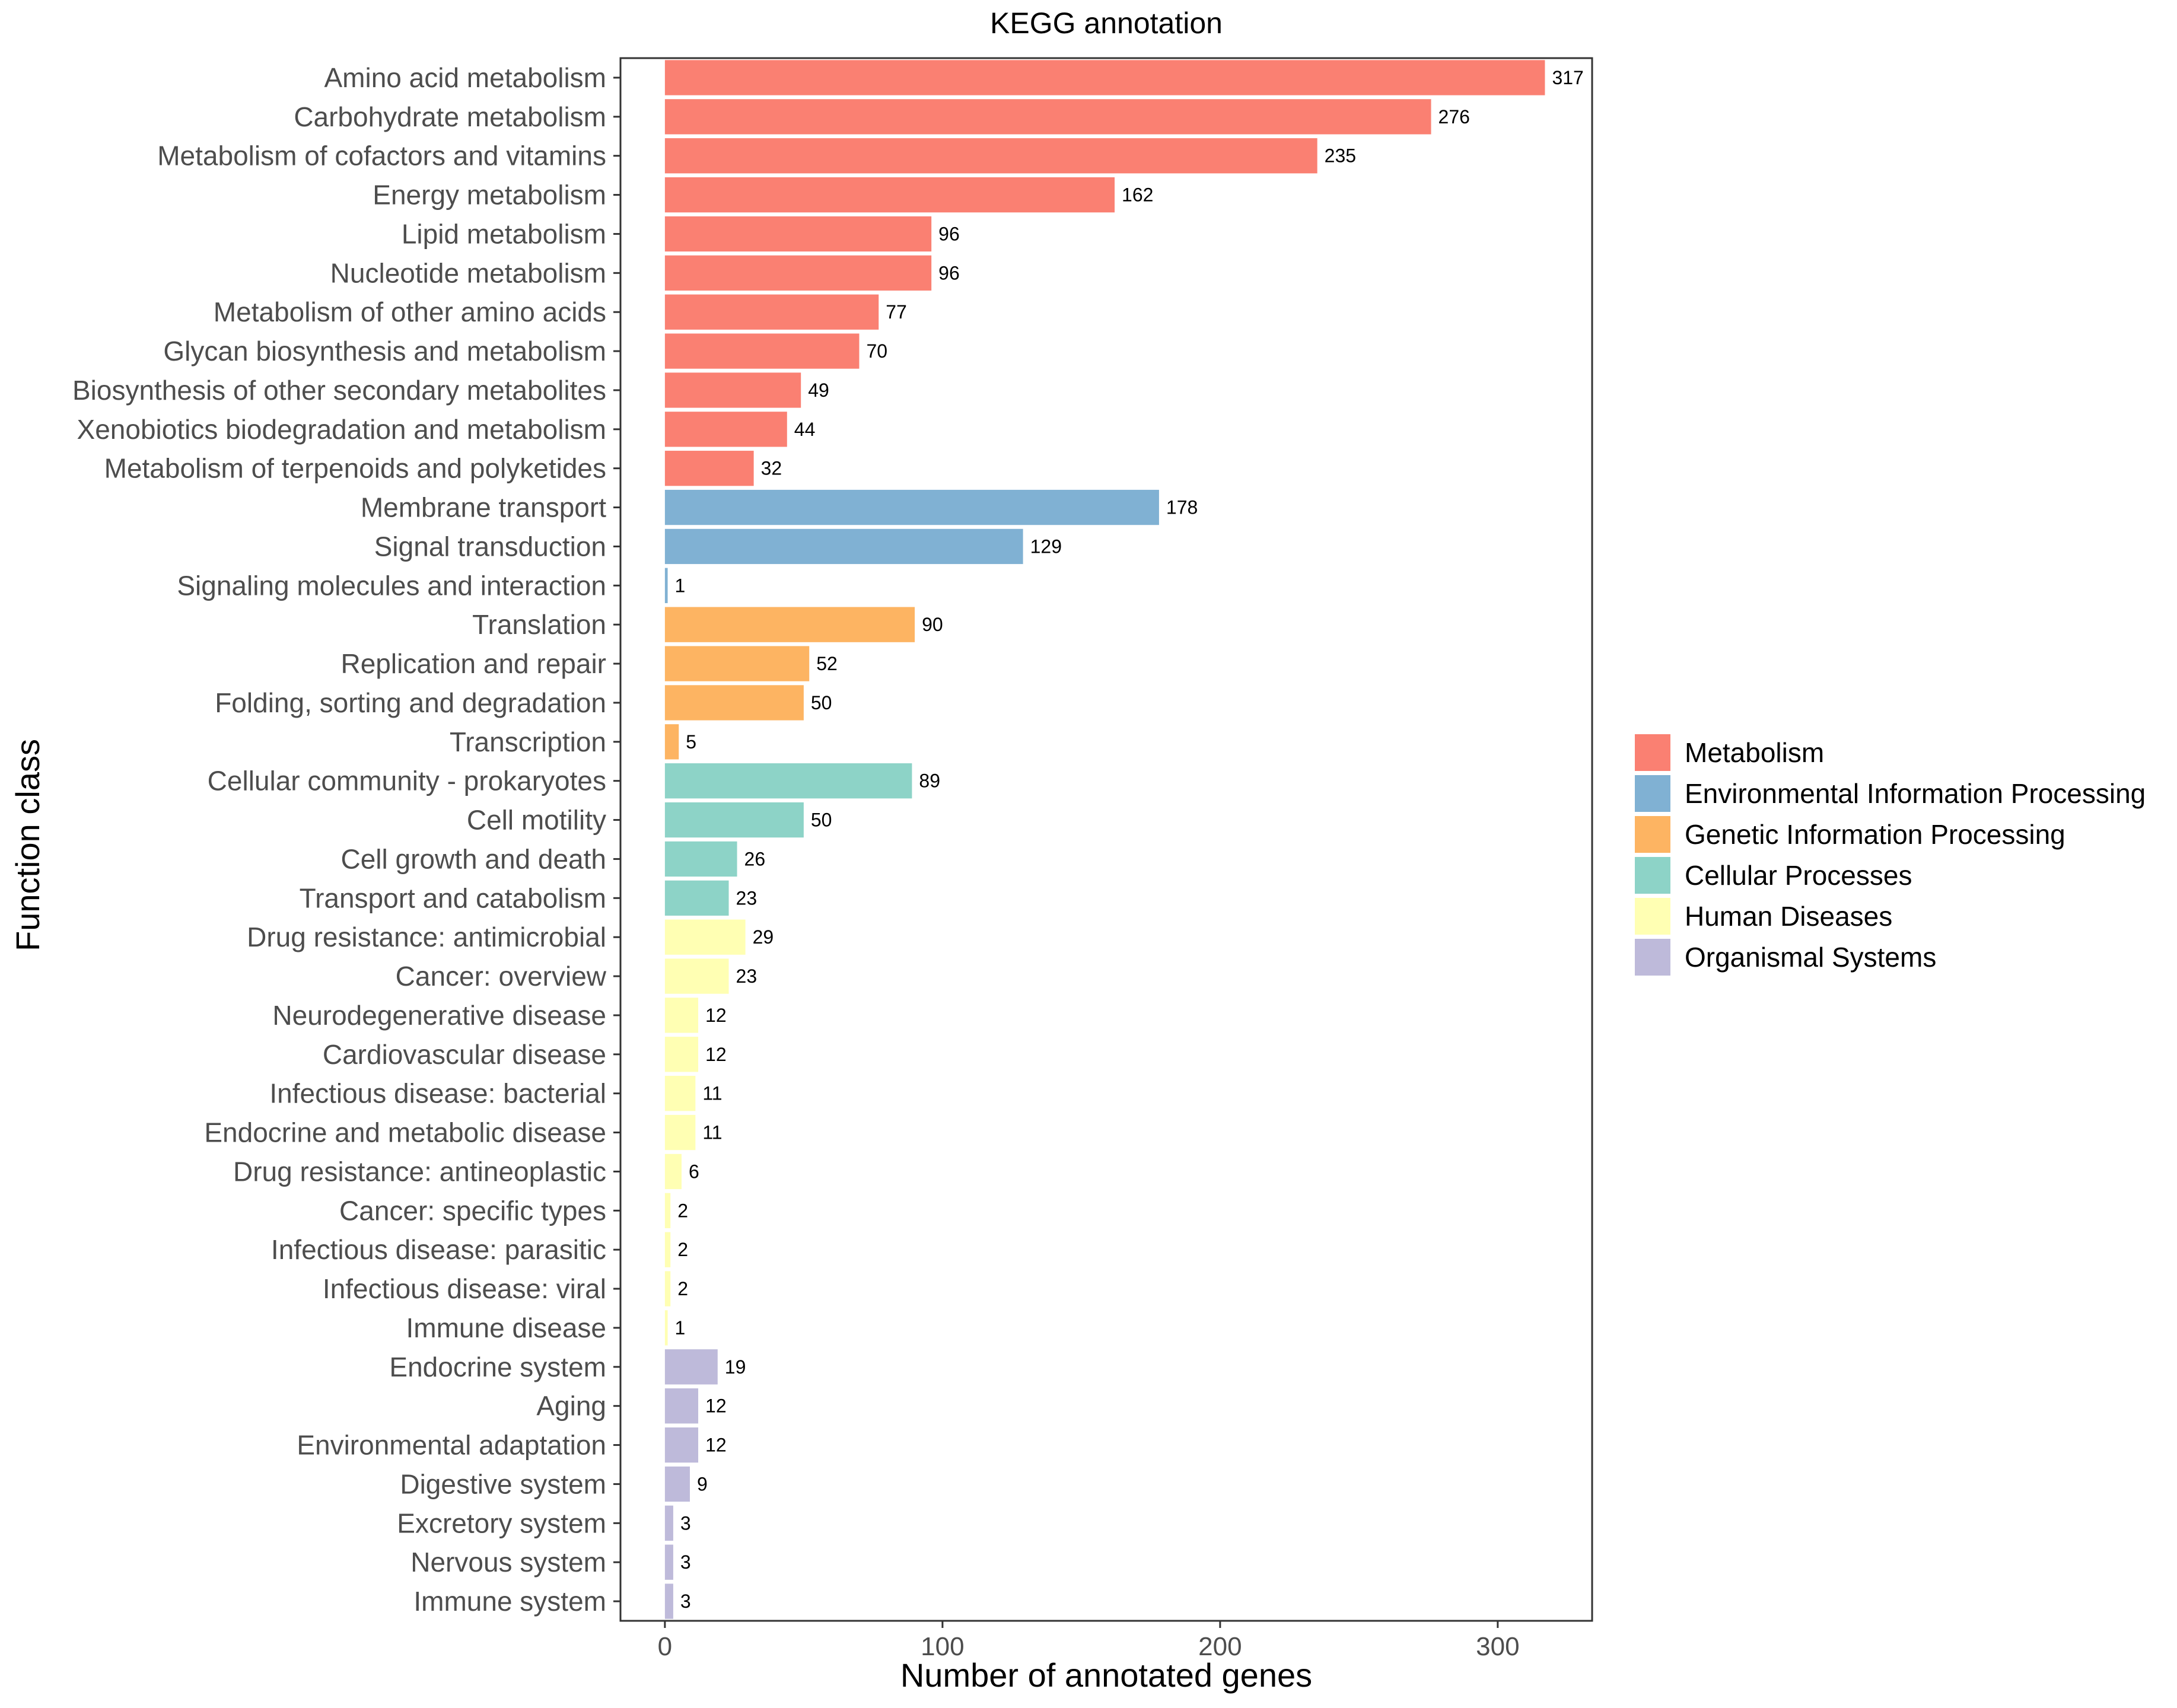 Image resolution: width=2177 pixels, height=1708 pixels. What do you see at coordinates (497, 1367) in the screenshot?
I see `category-label: Endocrine system` at bounding box center [497, 1367].